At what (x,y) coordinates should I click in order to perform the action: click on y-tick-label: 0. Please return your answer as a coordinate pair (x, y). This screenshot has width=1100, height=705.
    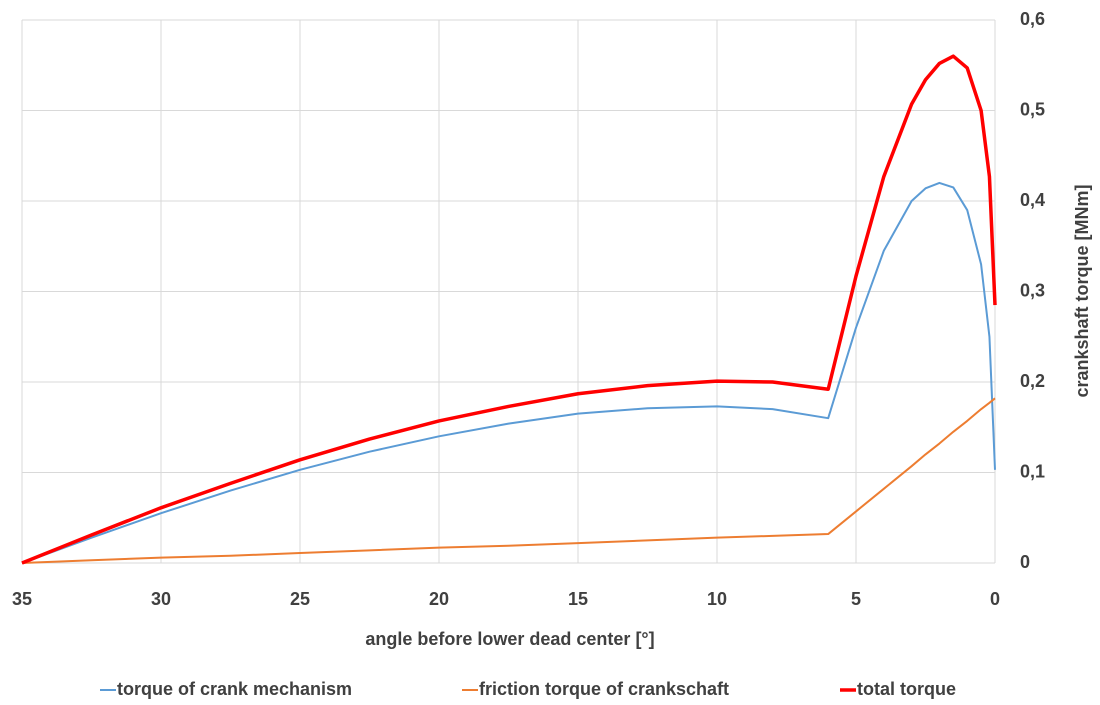
    Looking at the image, I should click on (1025, 562).